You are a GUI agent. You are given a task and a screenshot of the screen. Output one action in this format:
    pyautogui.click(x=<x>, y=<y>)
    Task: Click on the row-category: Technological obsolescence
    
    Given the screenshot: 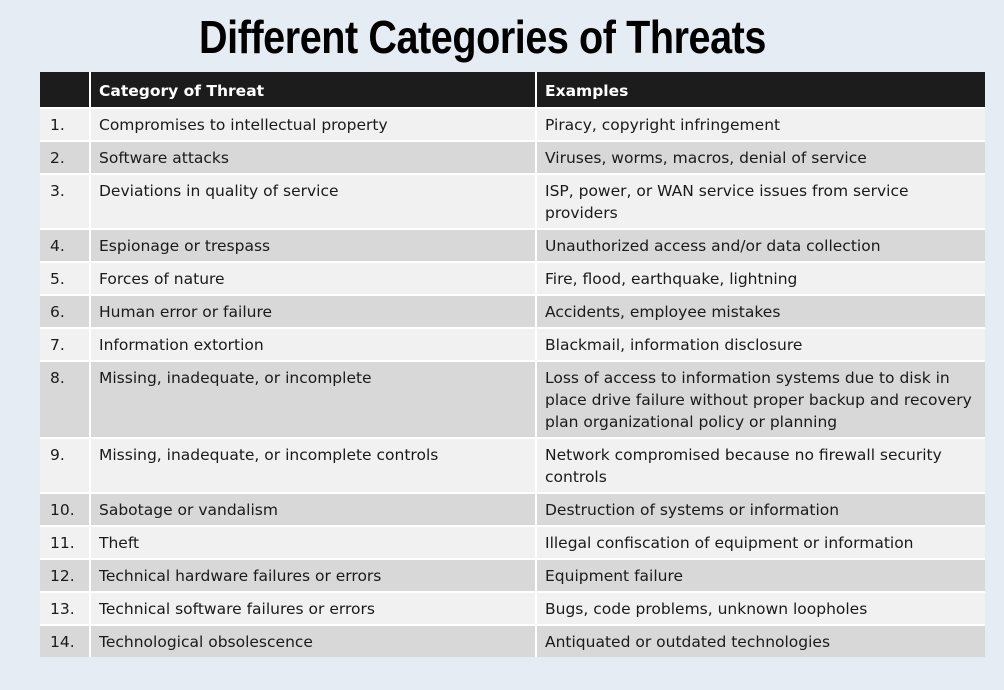 What is the action you would take?
    pyautogui.click(x=312, y=640)
    